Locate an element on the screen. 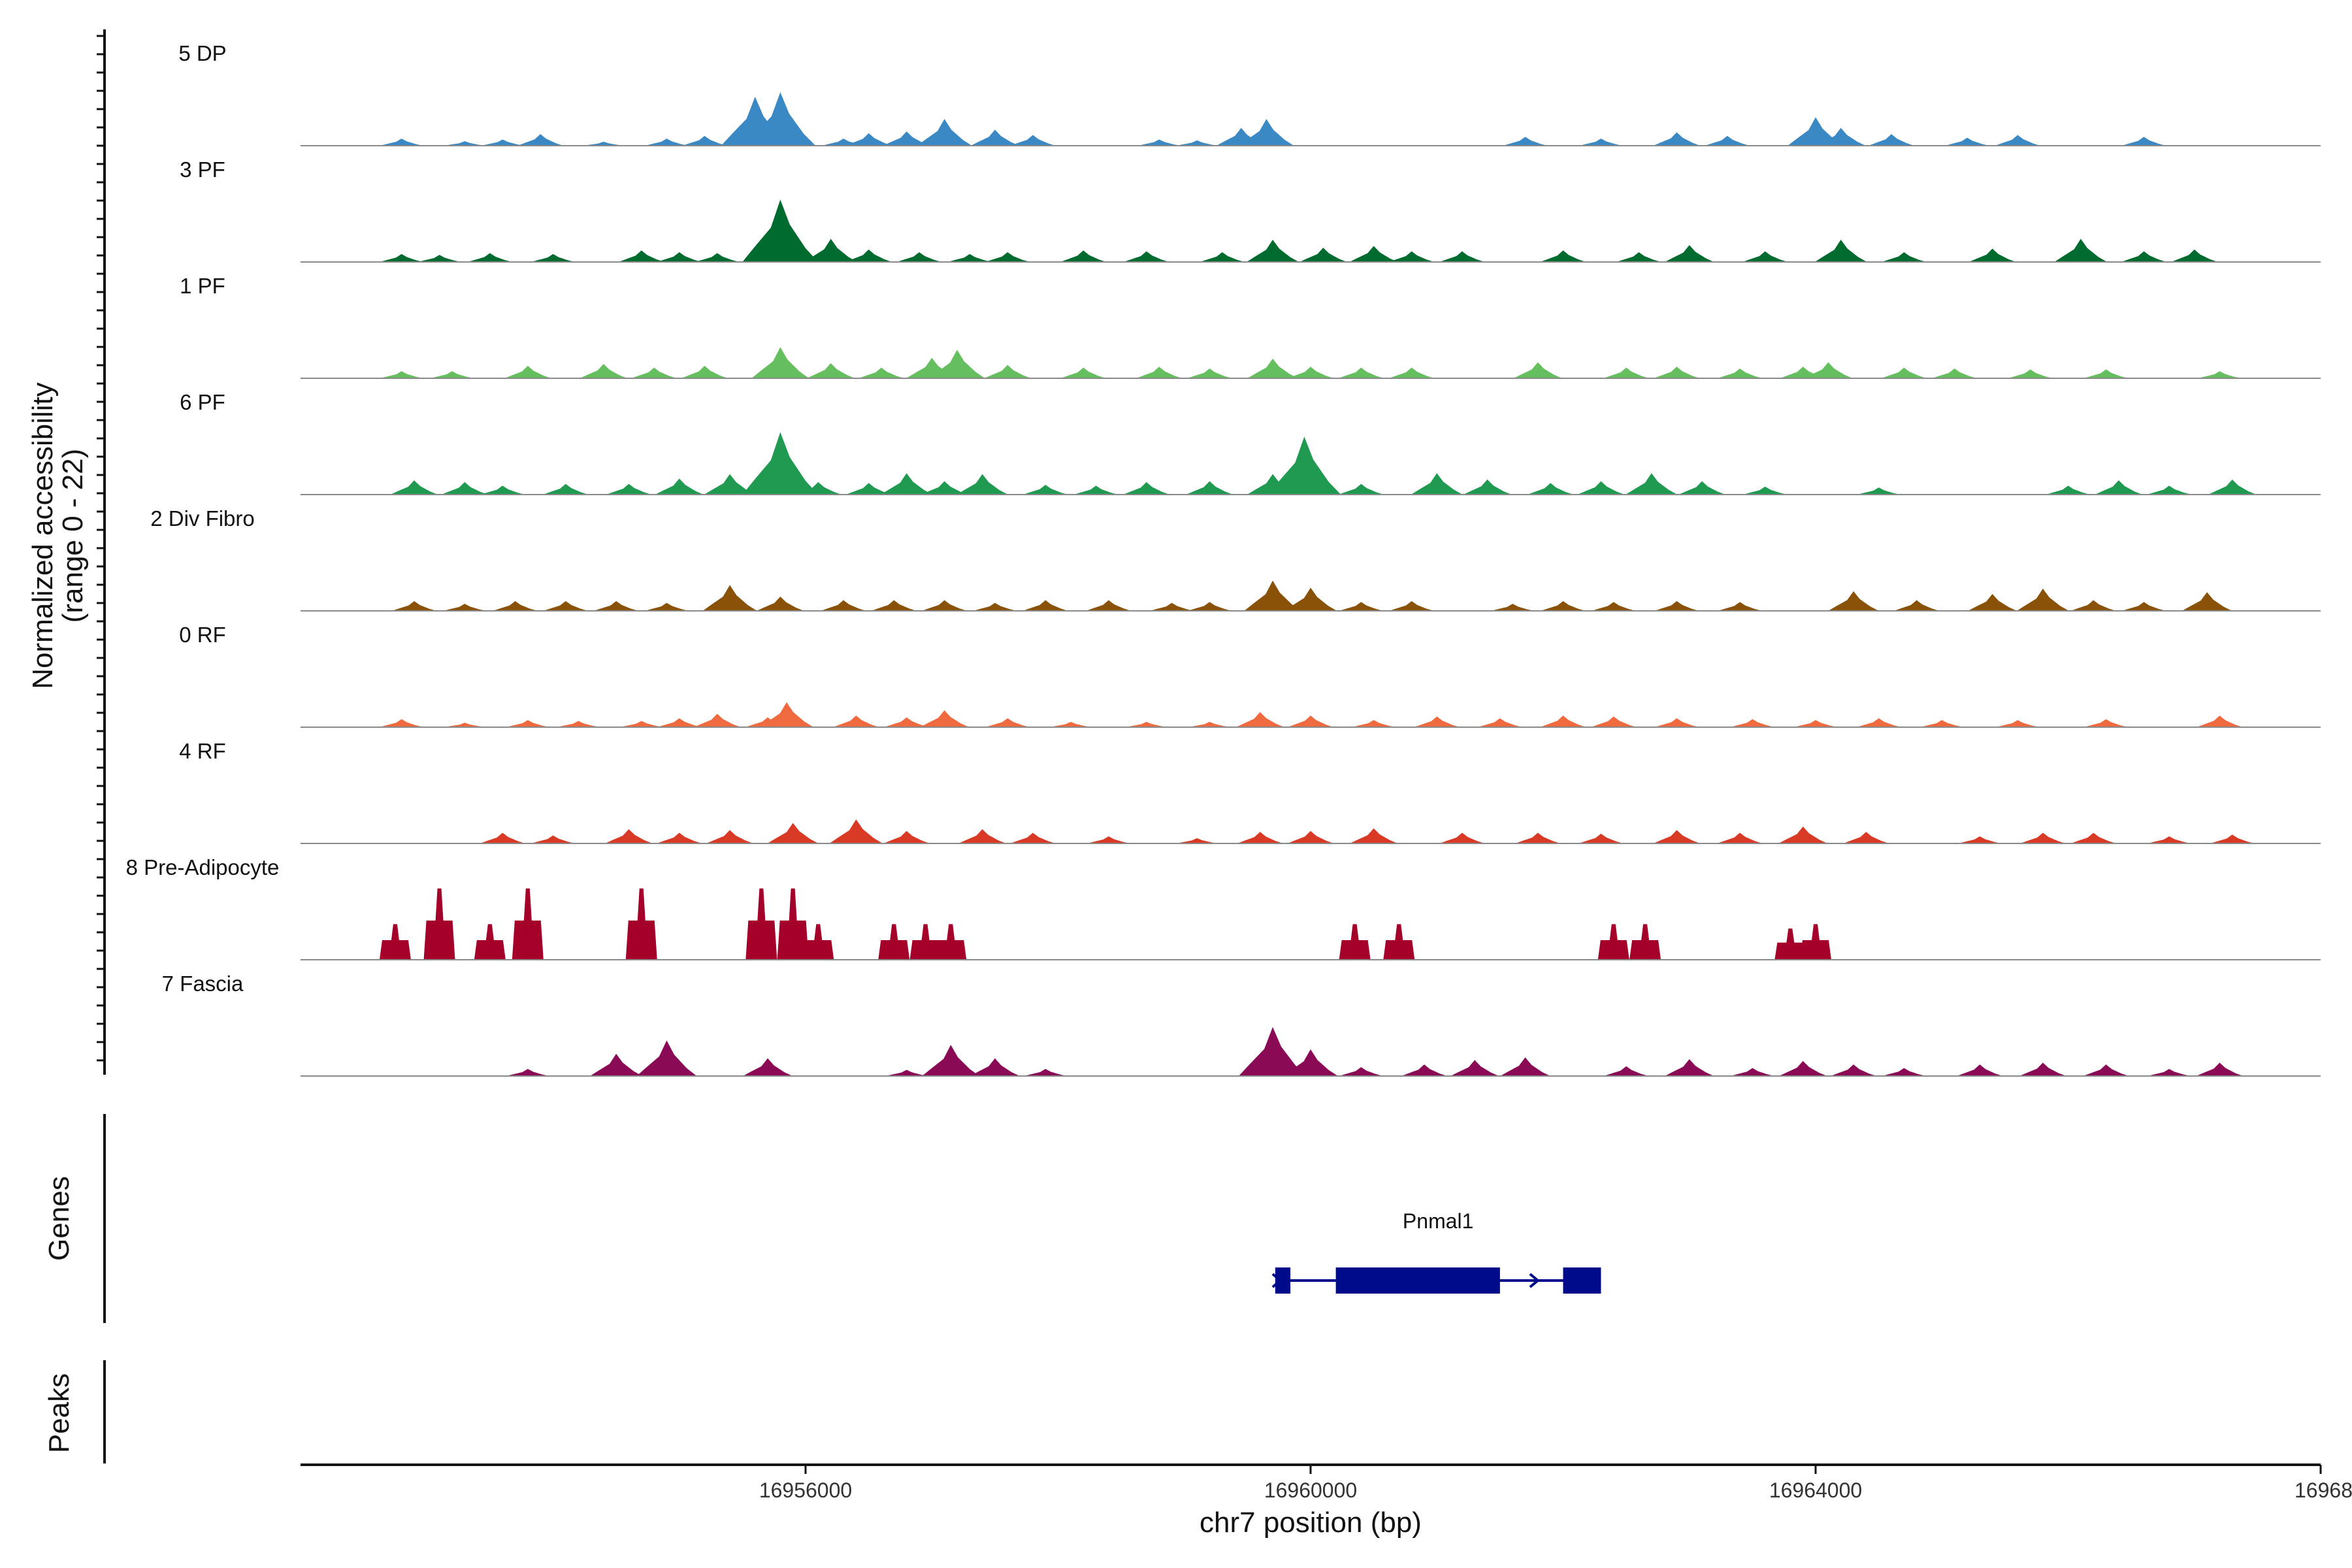  peaks-track-label: Peaks is located at coordinates (59, 1413).